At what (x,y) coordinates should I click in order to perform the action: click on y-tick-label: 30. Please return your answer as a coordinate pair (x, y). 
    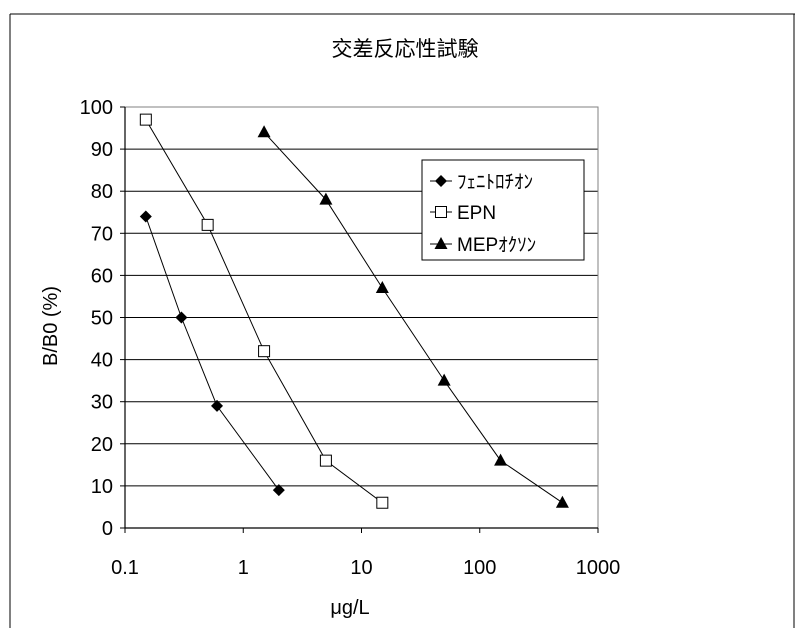
    Looking at the image, I should click on (102, 403).